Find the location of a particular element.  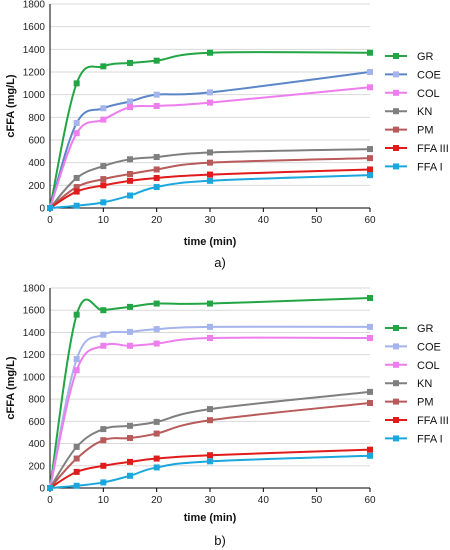

legend-label: KN is located at coordinates (424, 384).